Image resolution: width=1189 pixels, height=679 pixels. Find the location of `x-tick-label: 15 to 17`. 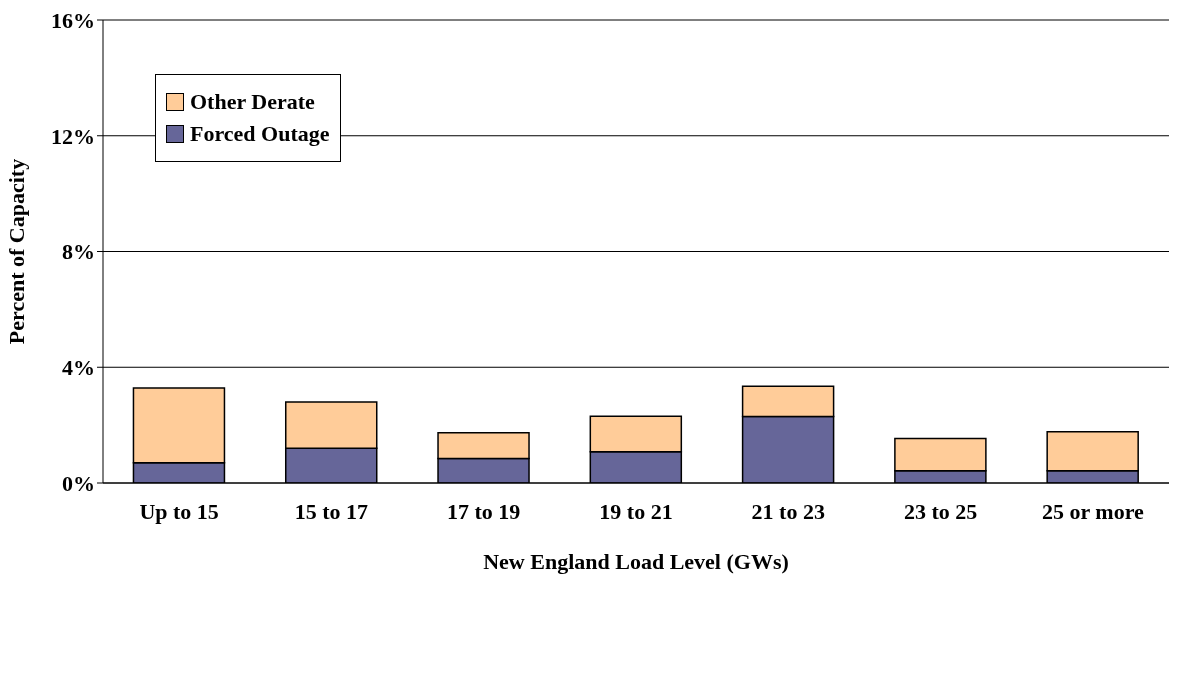

x-tick-label: 15 to 17 is located at coordinates (331, 511).